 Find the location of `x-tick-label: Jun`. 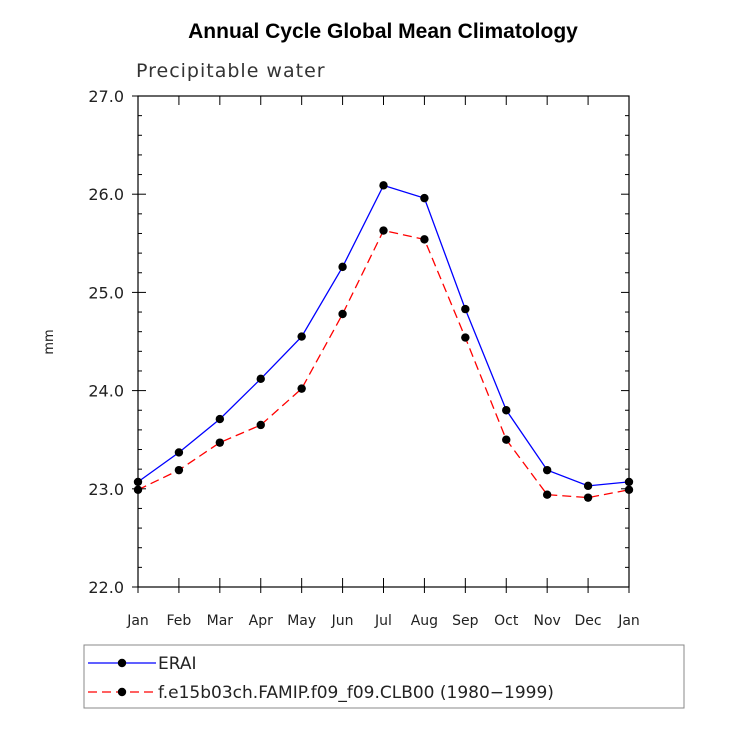

x-tick-label: Jun is located at coordinates (342, 621).